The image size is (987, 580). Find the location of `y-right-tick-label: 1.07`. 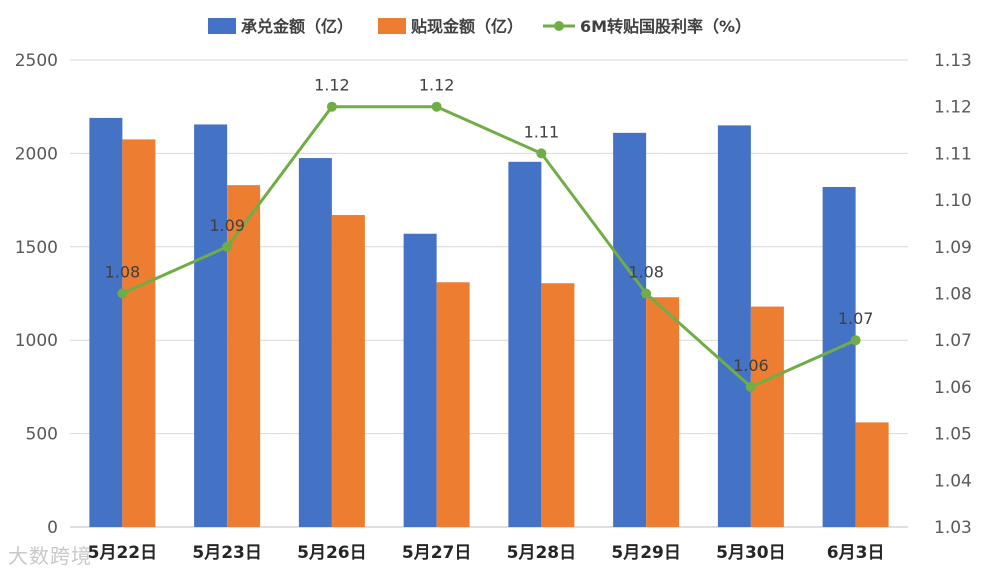

y-right-tick-label: 1.07 is located at coordinates (953, 341).